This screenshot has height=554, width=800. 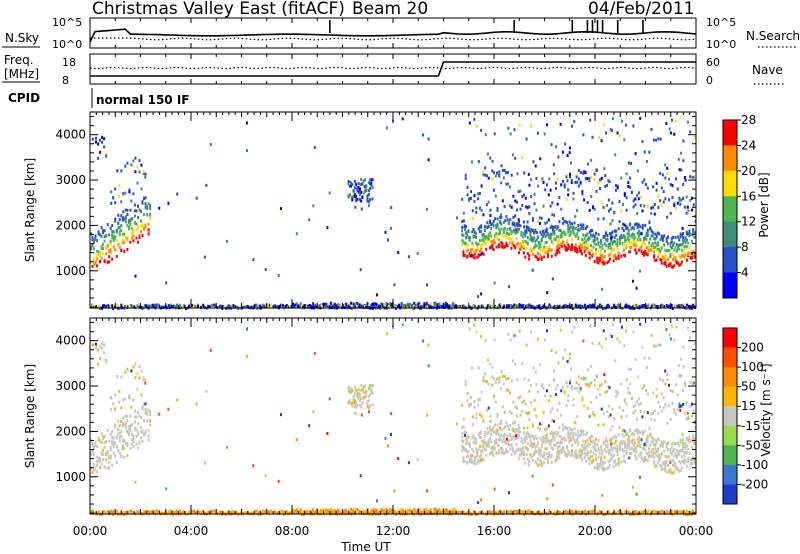 I want to click on colorbar-tick-label: 20, so click(x=748, y=171).